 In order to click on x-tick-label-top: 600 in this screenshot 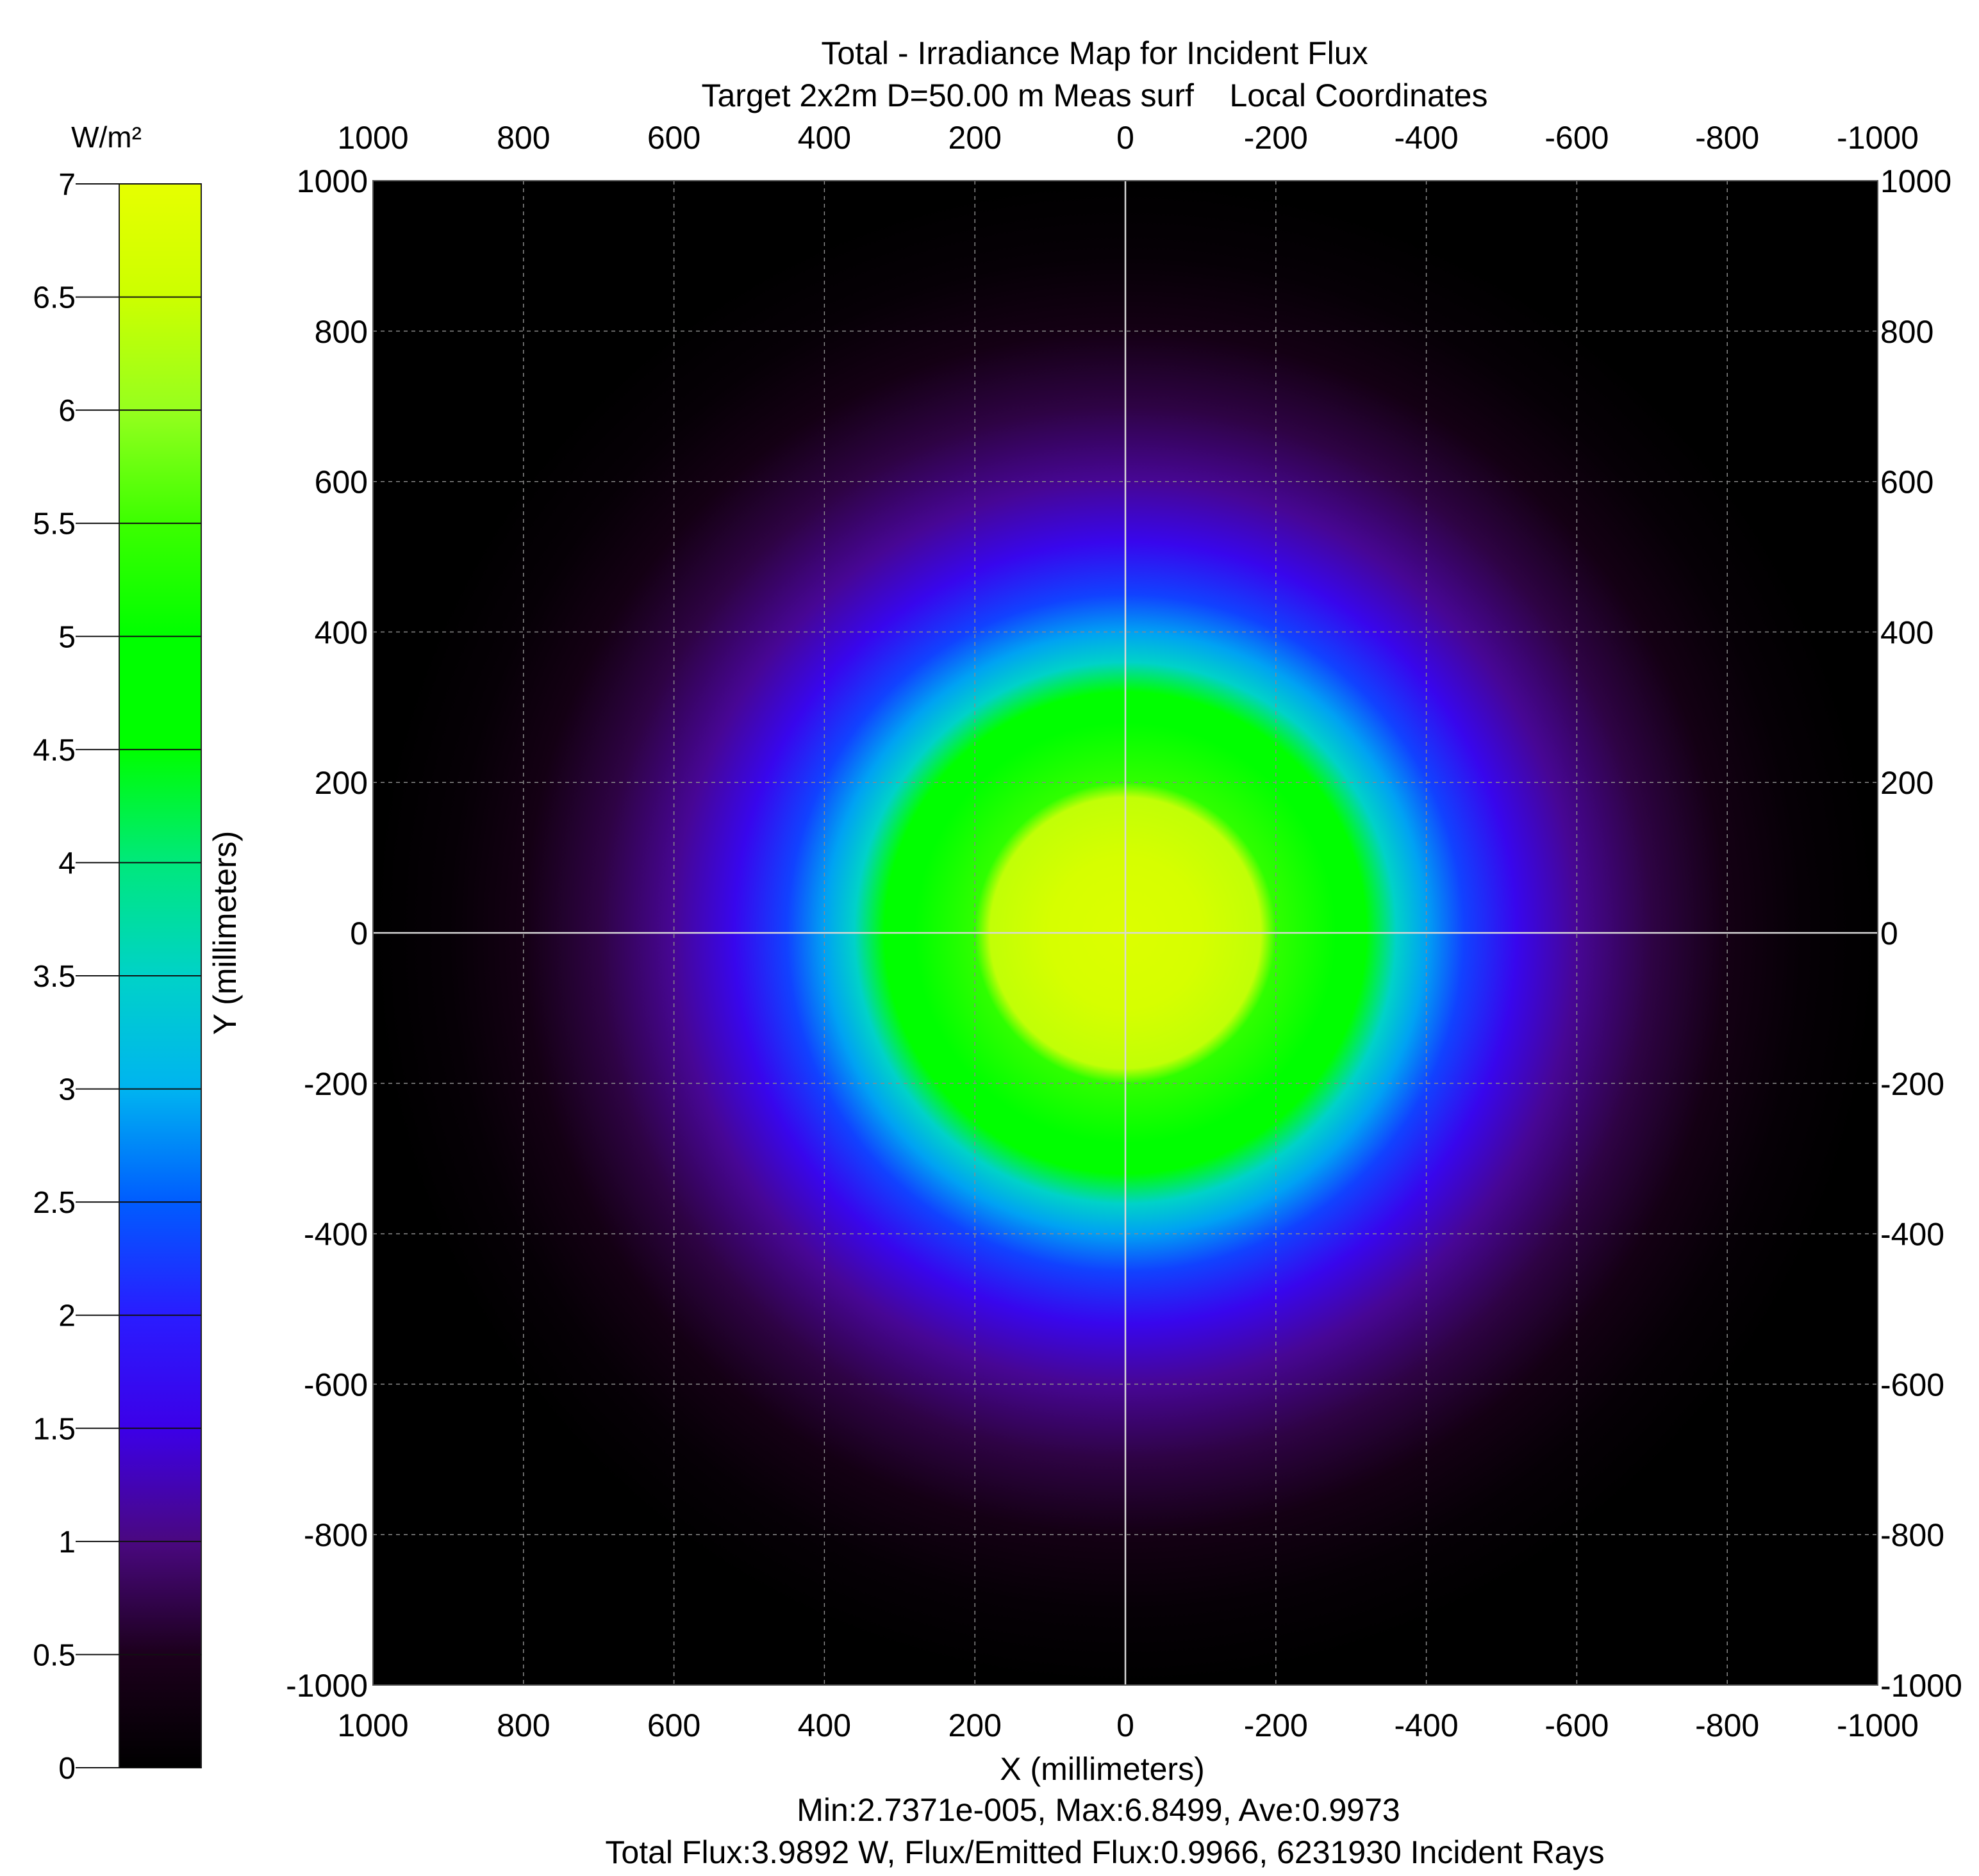, I will do `click(673, 138)`.